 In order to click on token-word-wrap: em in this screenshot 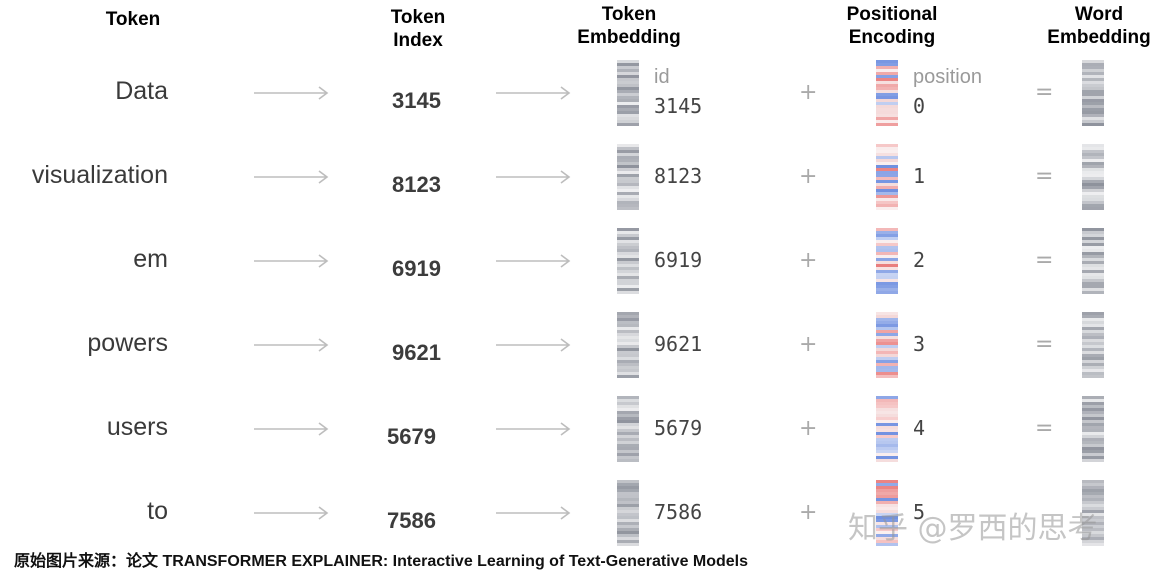, I will do `click(84, 265)`.